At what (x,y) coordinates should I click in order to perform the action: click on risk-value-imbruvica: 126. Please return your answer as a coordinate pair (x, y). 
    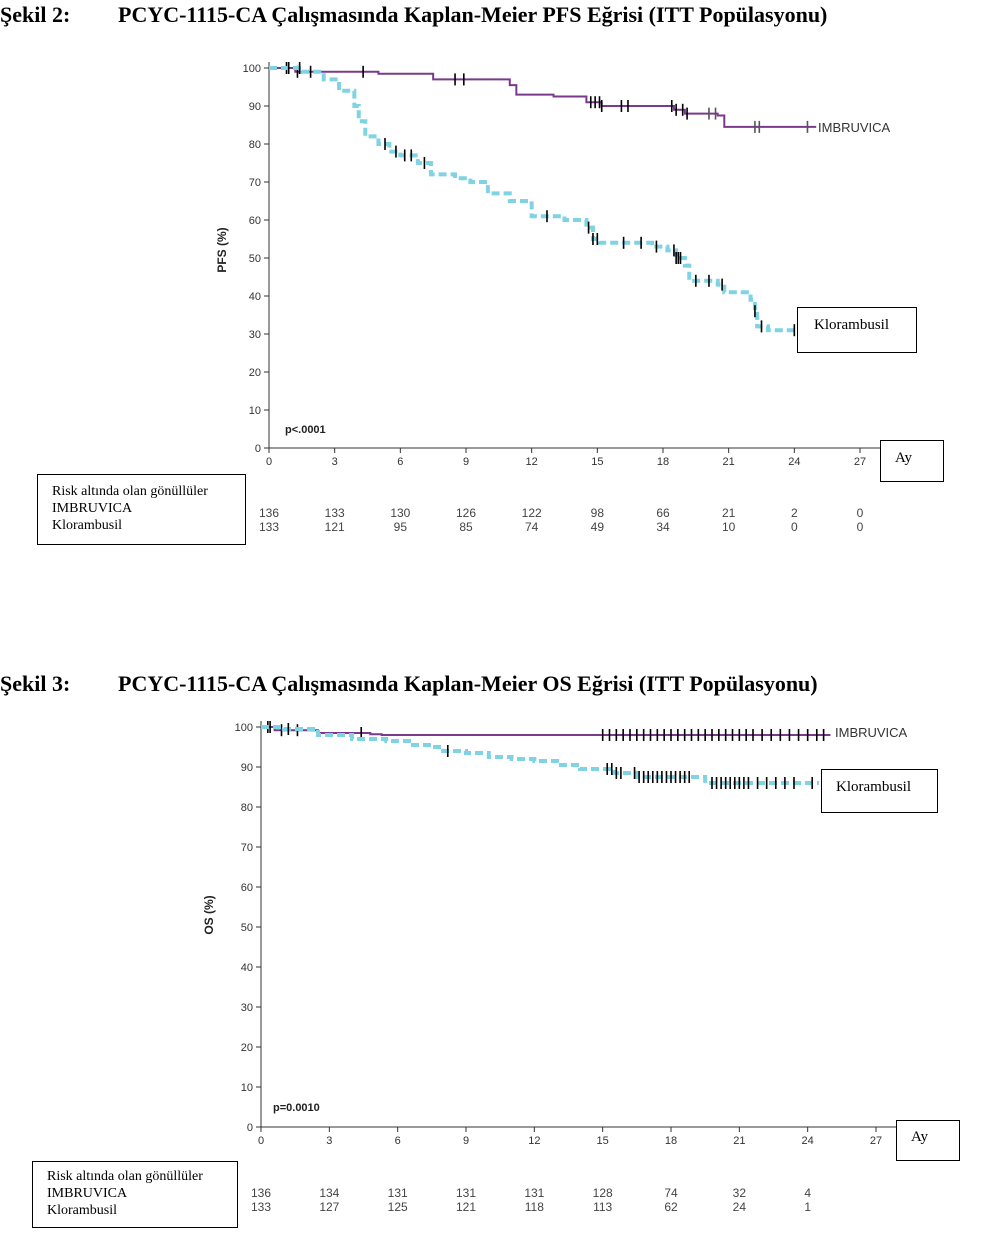
    Looking at the image, I should click on (466, 513).